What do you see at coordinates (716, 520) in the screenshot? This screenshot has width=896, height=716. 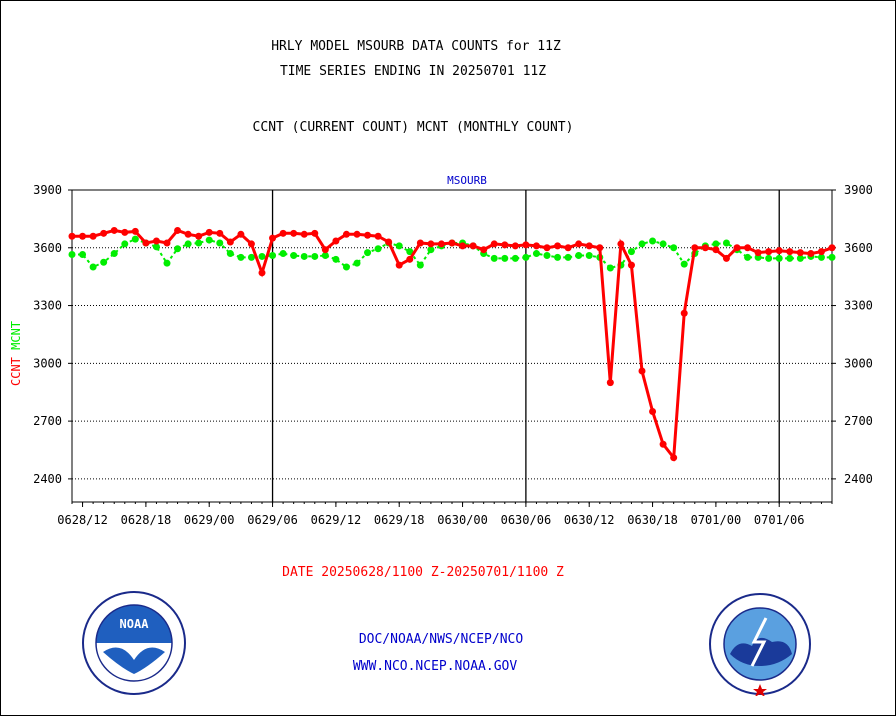 I see `x-tick-label: 0701/00` at bounding box center [716, 520].